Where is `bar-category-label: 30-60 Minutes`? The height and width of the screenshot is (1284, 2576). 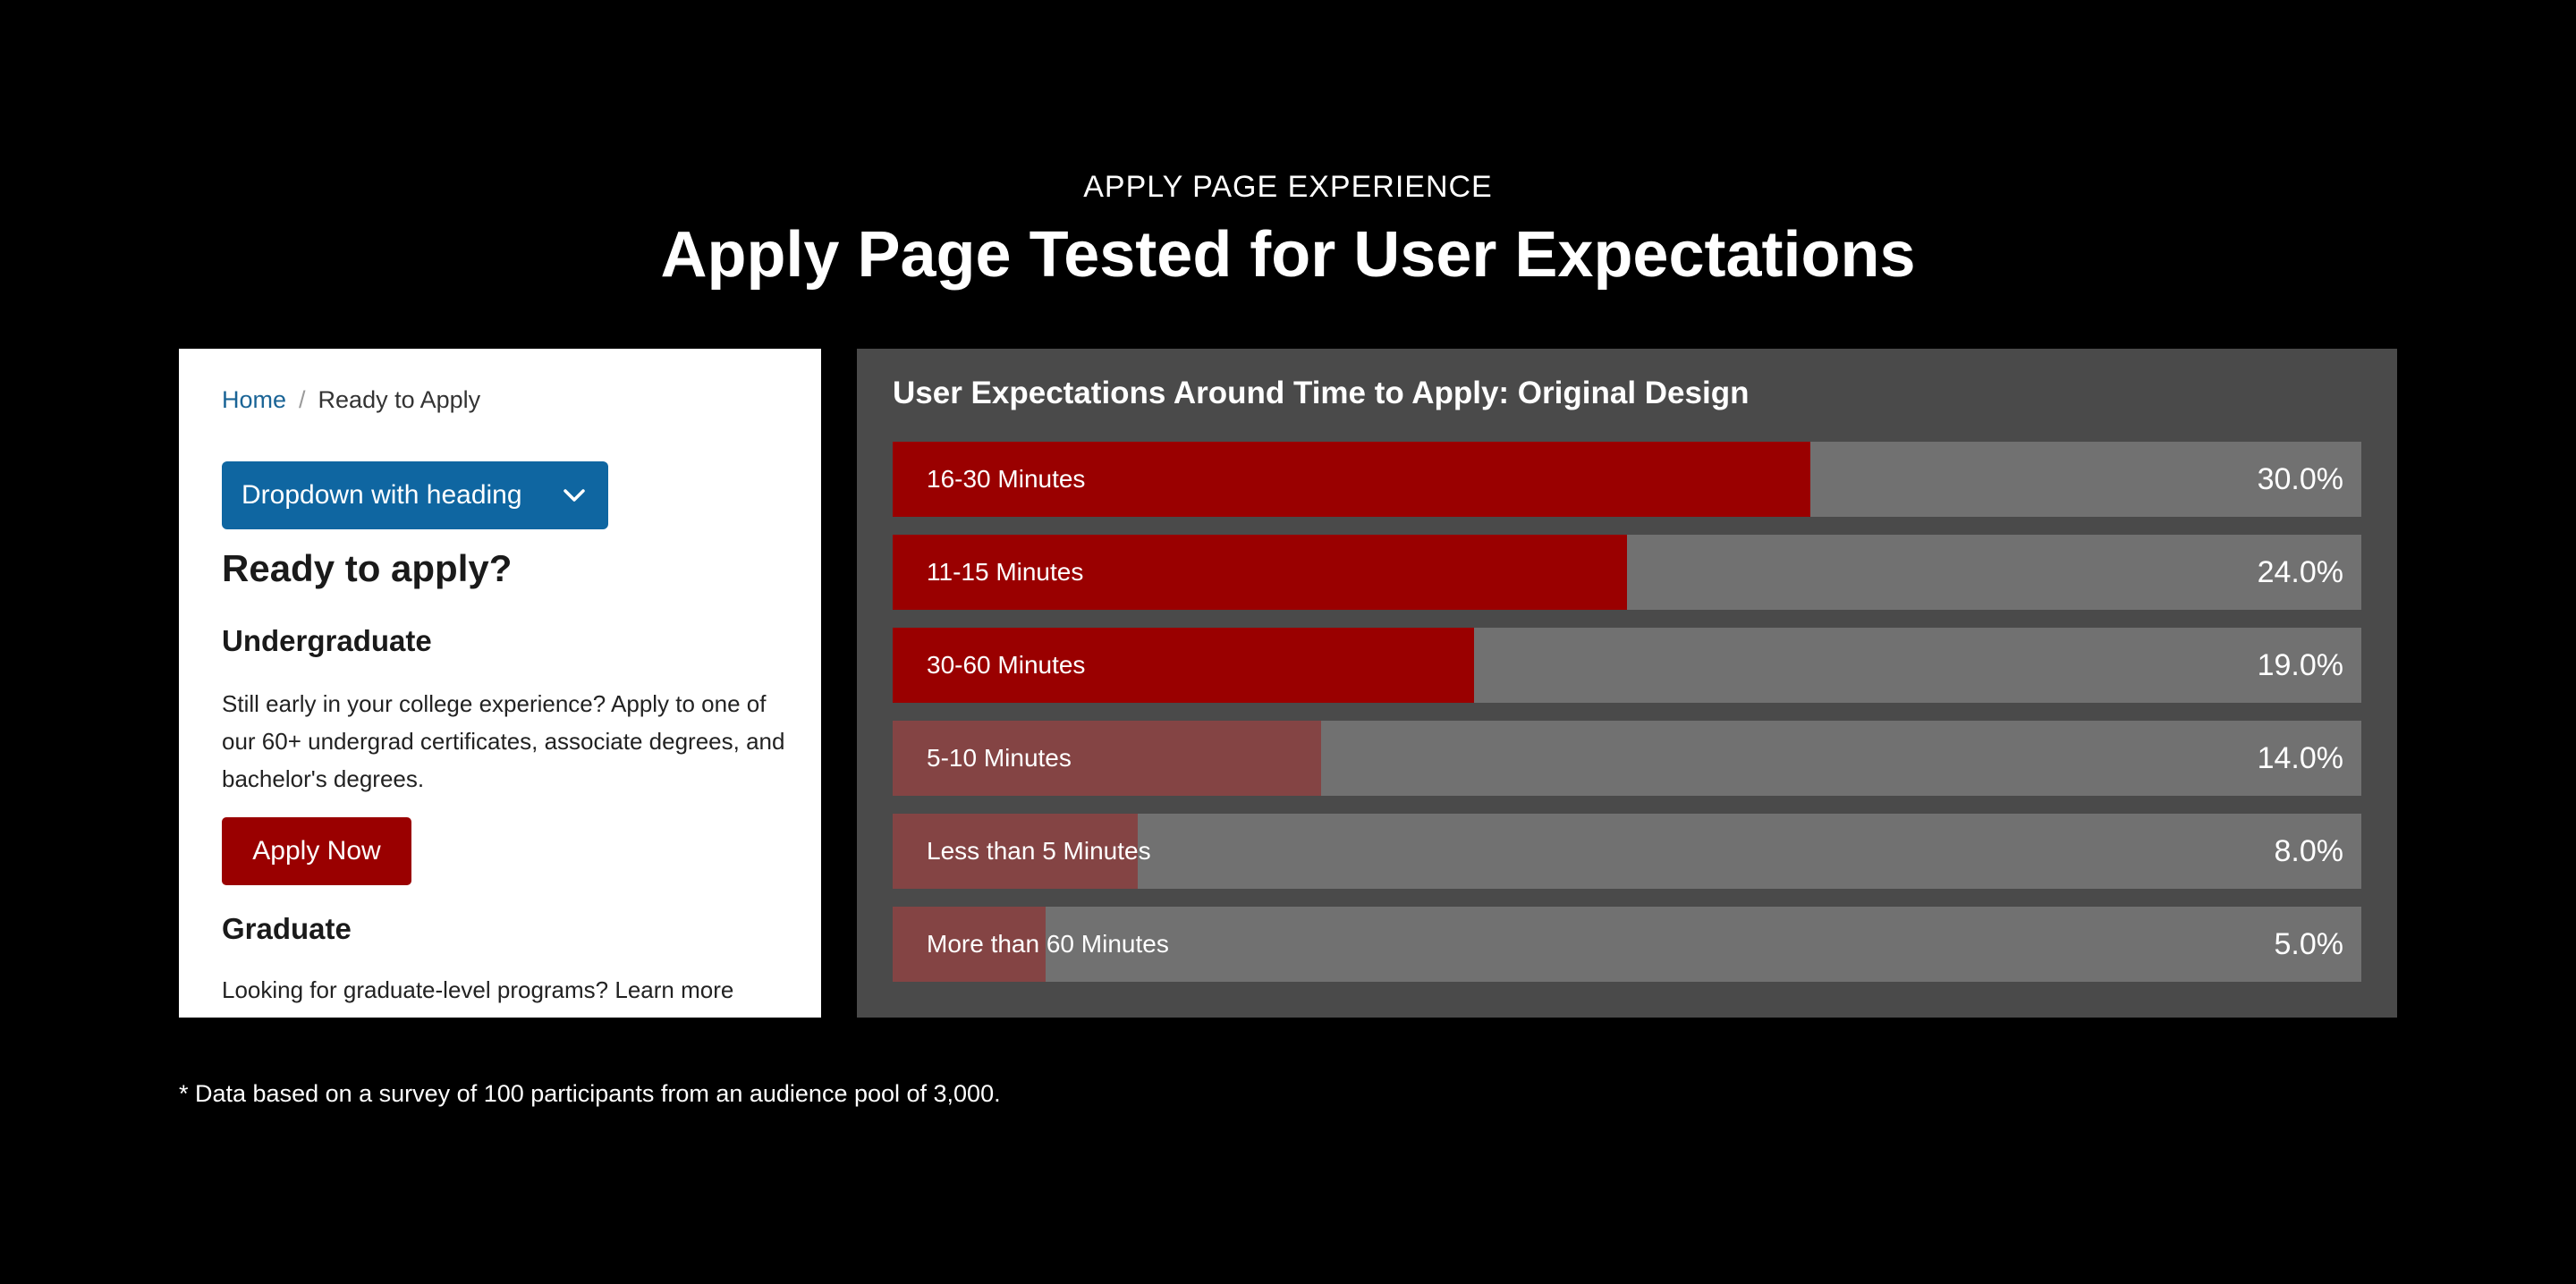 bar-category-label: 30-60 Minutes is located at coordinates (1006, 665).